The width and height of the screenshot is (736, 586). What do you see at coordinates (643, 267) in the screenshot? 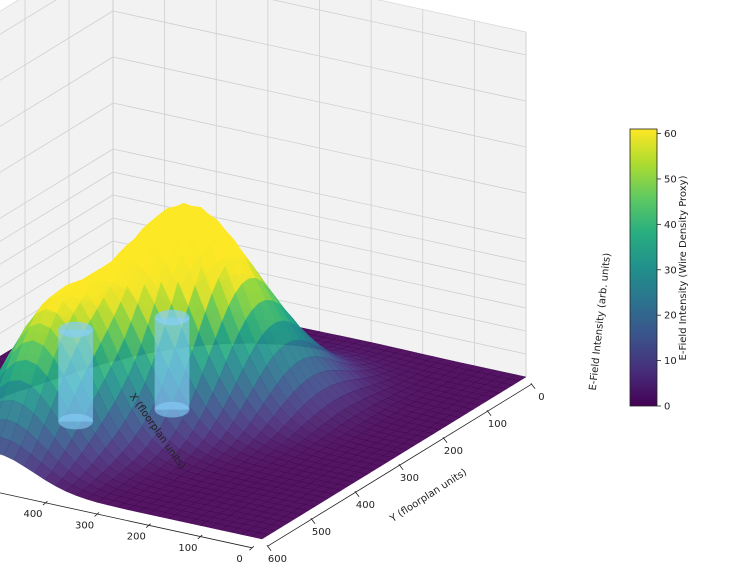
I see `colorbar-gradient` at bounding box center [643, 267].